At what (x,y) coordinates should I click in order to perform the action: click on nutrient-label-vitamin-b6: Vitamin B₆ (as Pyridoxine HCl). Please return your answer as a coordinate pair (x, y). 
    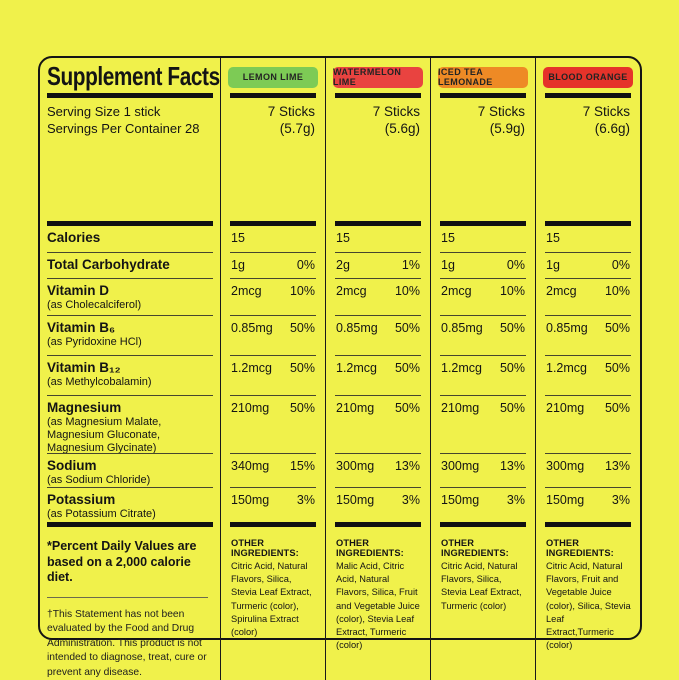
    Looking at the image, I should click on (130, 336).